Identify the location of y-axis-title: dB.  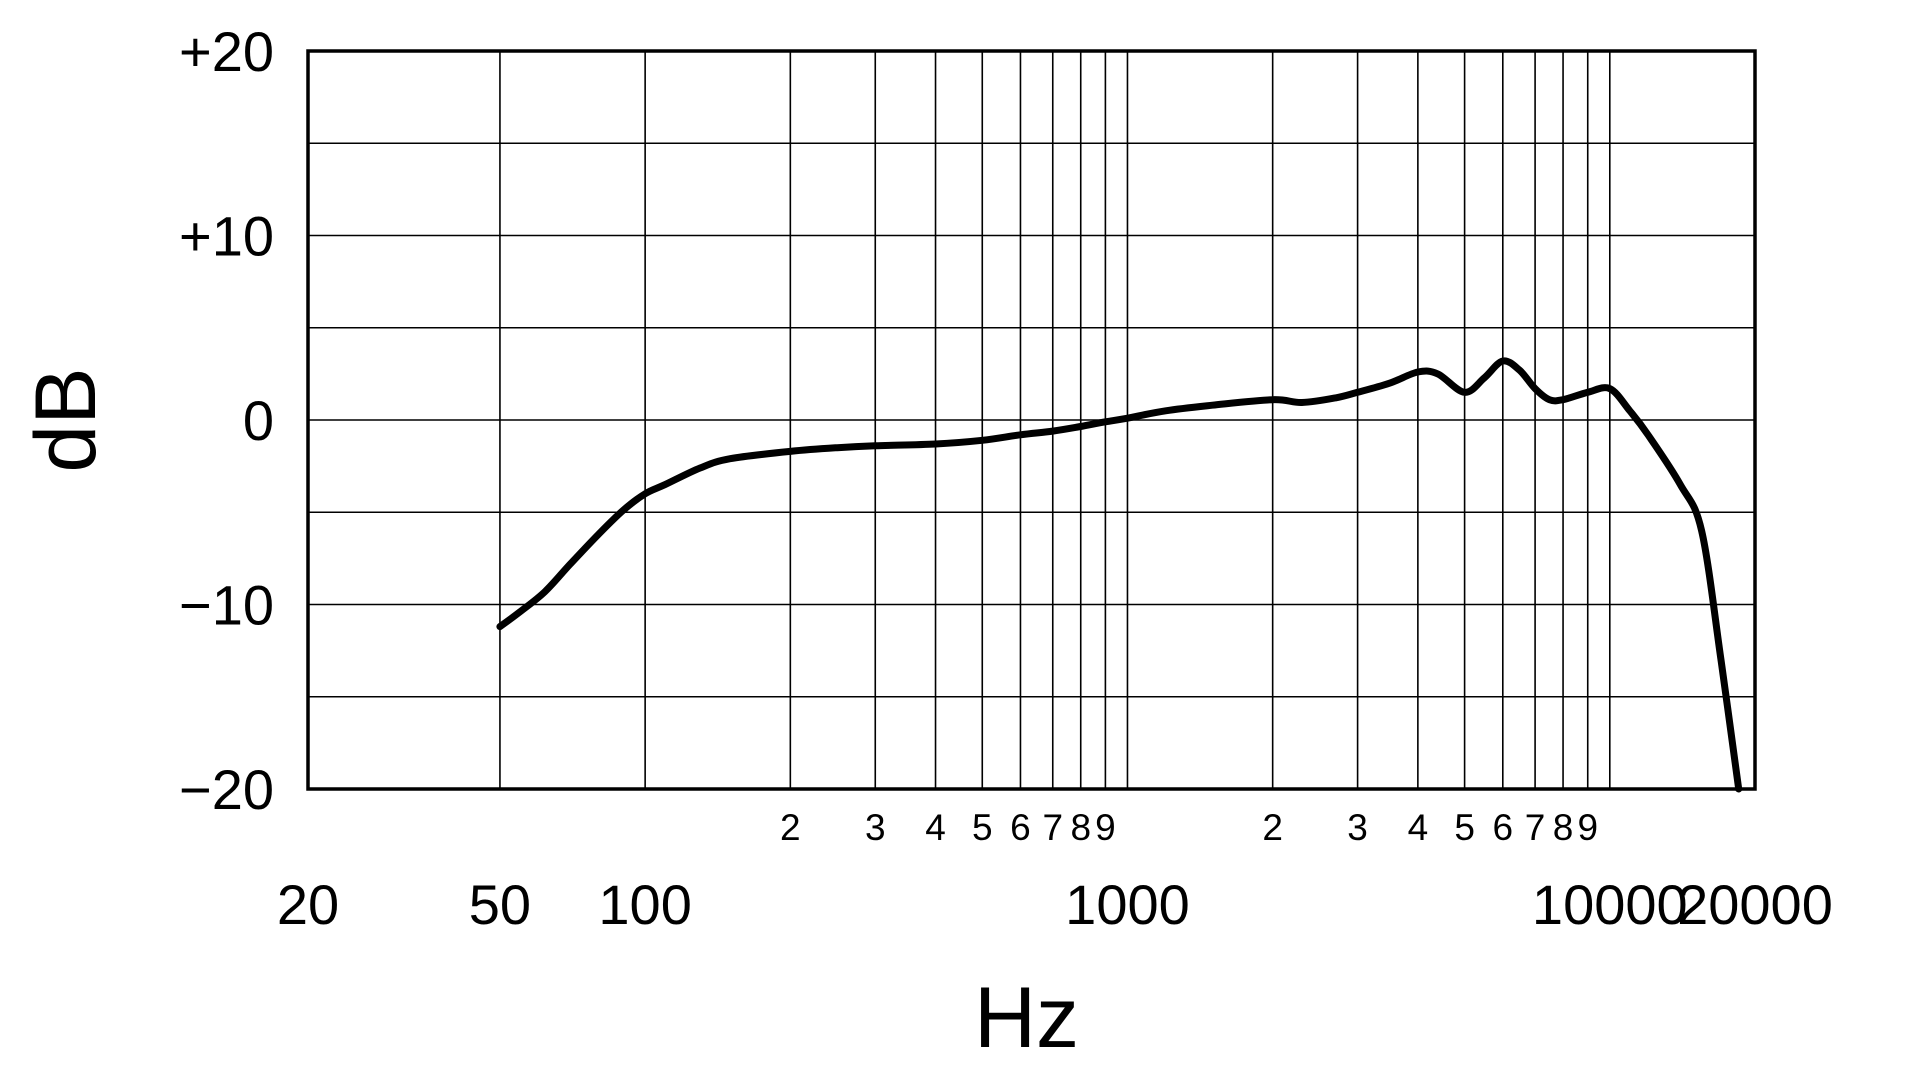
(66, 419).